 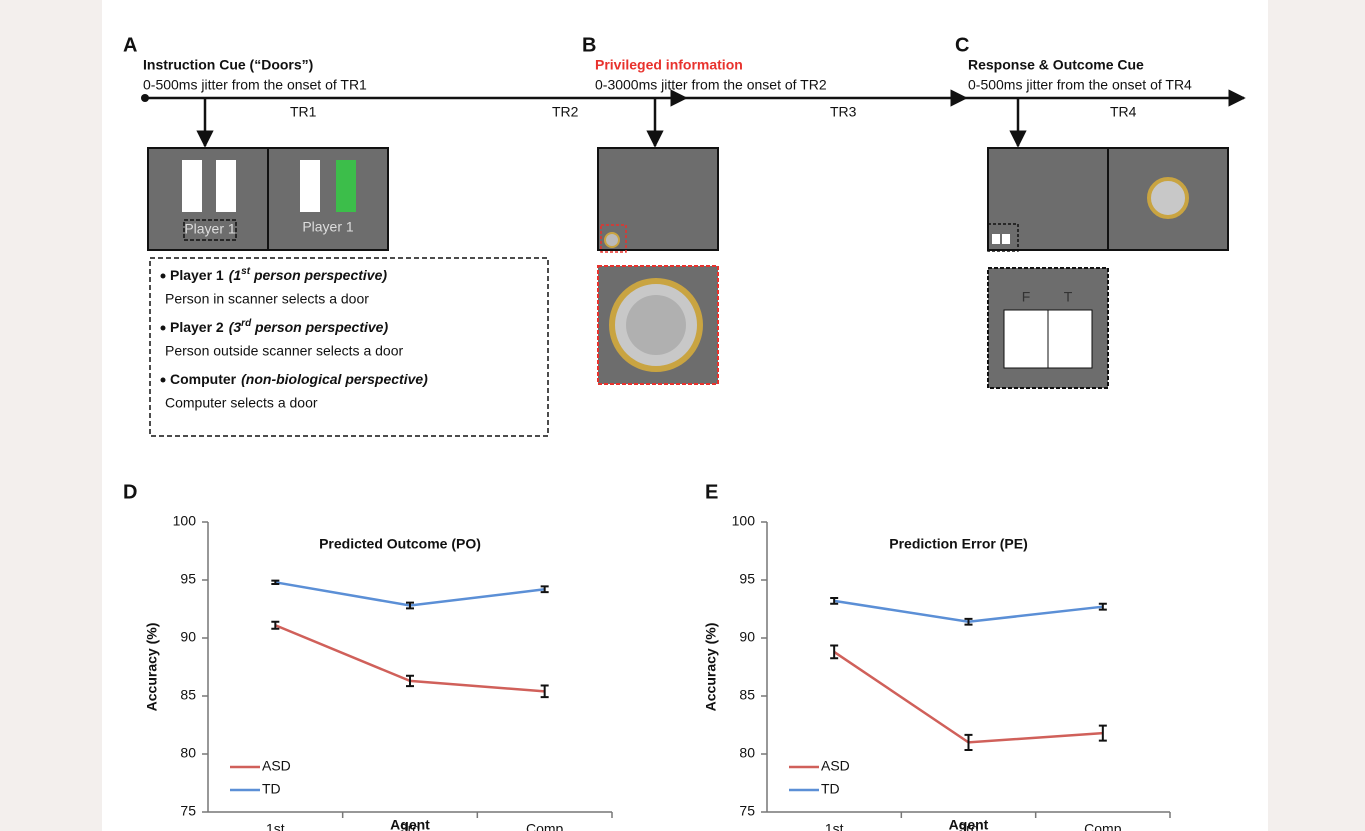 What do you see at coordinates (346, 186) in the screenshot?
I see `door-open` at bounding box center [346, 186].